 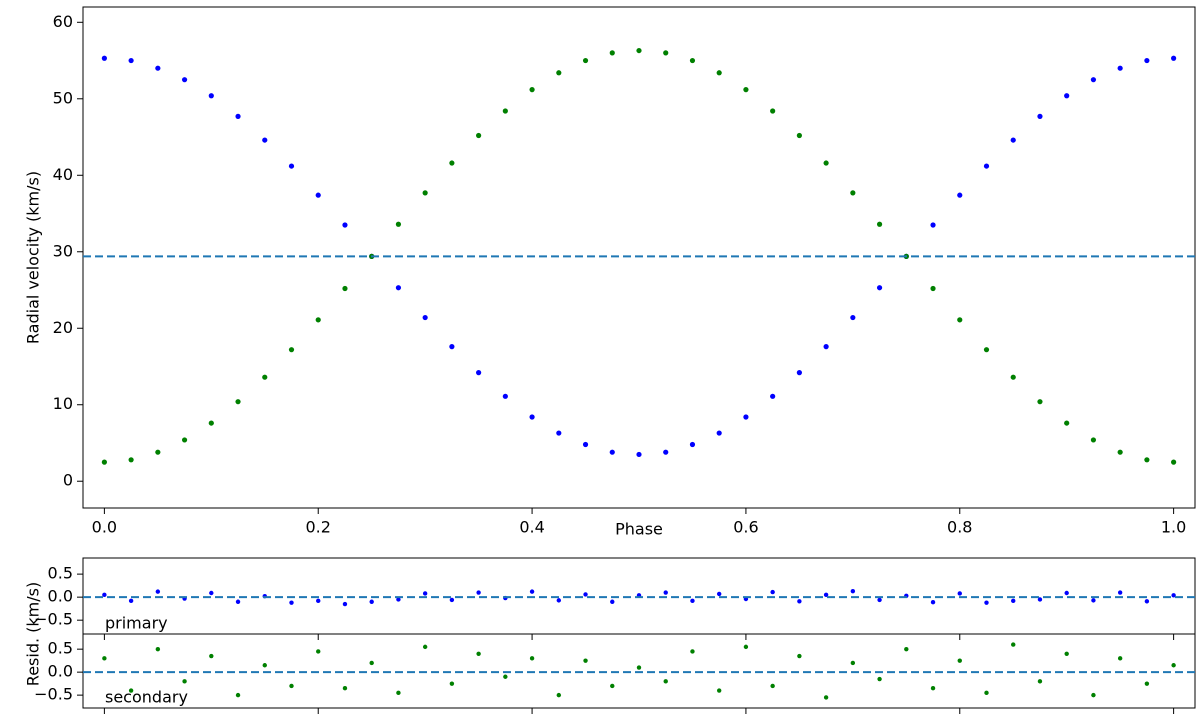 I want to click on annotation: primary, so click(x=136, y=623).